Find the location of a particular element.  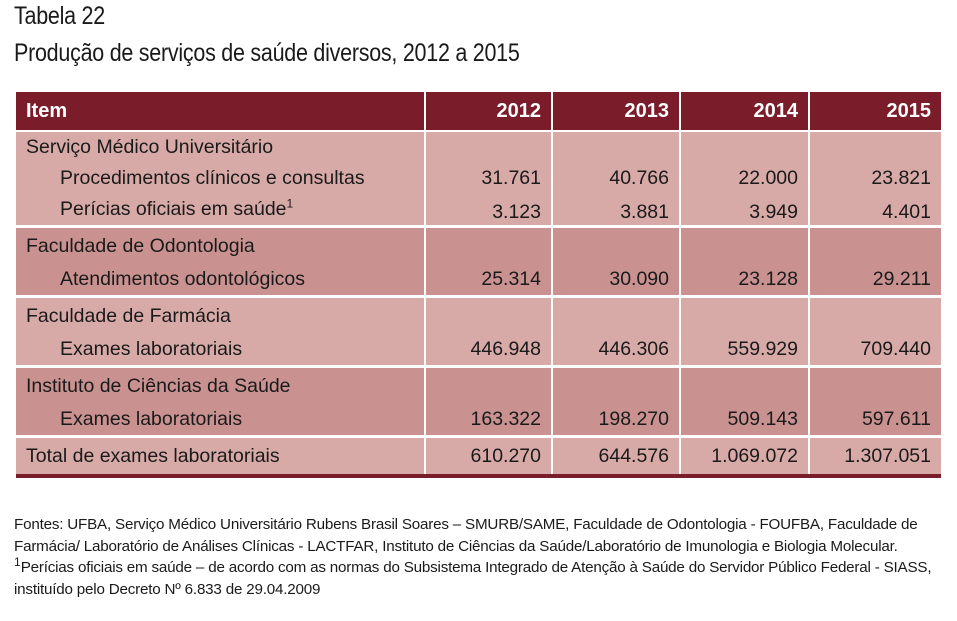

row-label: Procedimentos clínicos e consultas is located at coordinates (212, 178).